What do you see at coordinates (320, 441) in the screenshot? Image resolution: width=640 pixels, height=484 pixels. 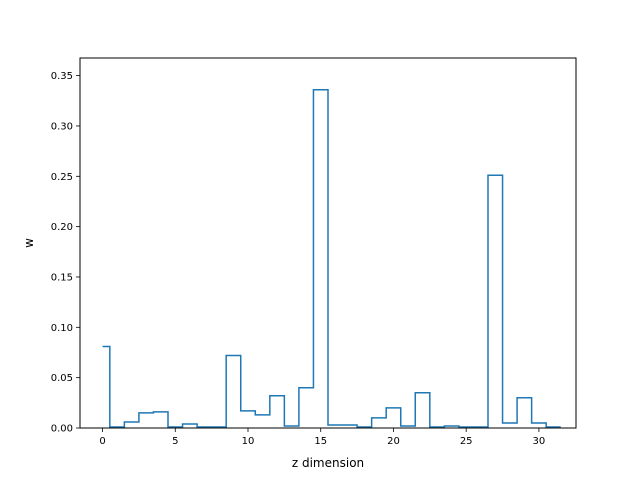 I see `x-tick-label: 15` at bounding box center [320, 441].